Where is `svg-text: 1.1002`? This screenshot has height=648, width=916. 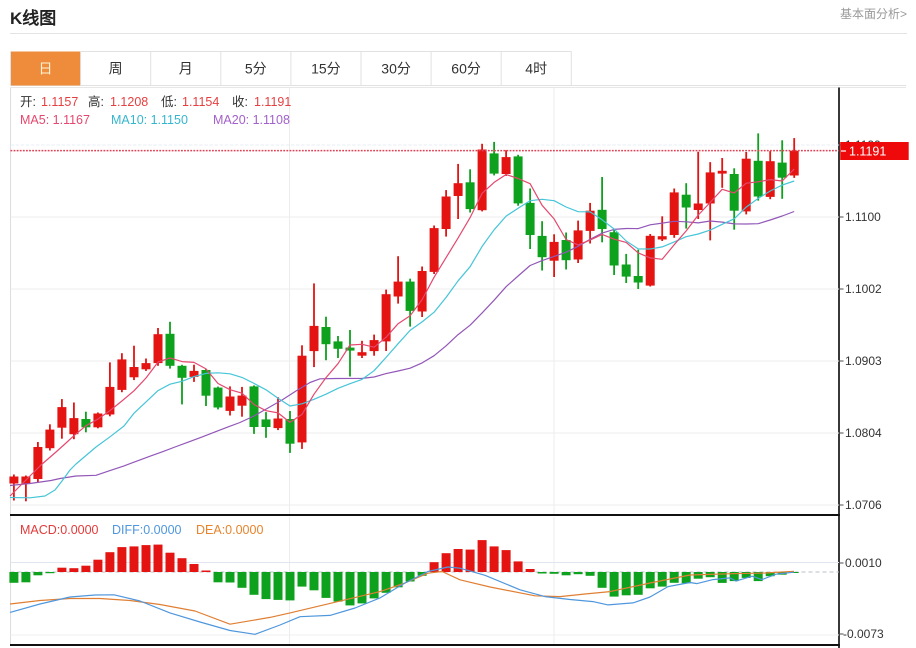 svg-text: 1.1002 is located at coordinates (863, 289).